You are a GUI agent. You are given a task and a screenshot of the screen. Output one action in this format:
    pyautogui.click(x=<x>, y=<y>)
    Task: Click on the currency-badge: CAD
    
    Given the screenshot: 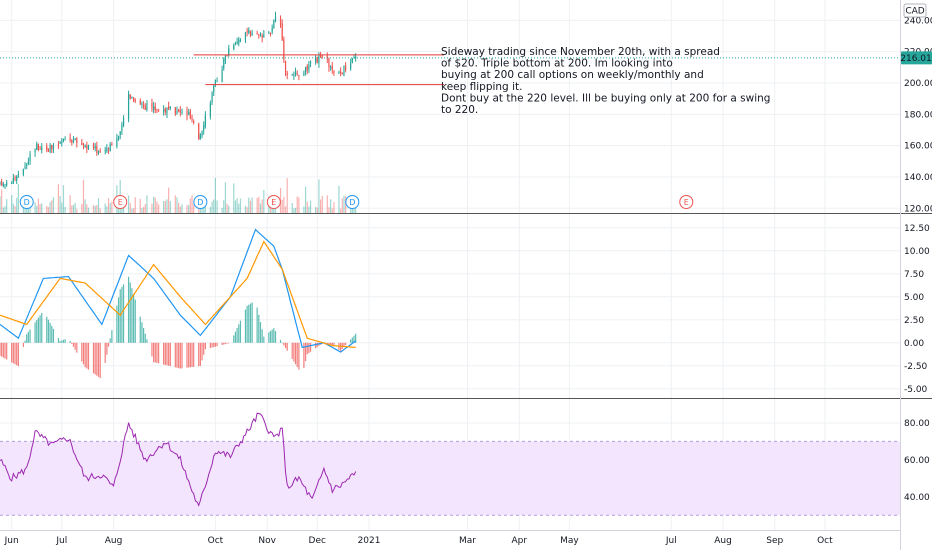 What is the action you would take?
    pyautogui.click(x=915, y=10)
    